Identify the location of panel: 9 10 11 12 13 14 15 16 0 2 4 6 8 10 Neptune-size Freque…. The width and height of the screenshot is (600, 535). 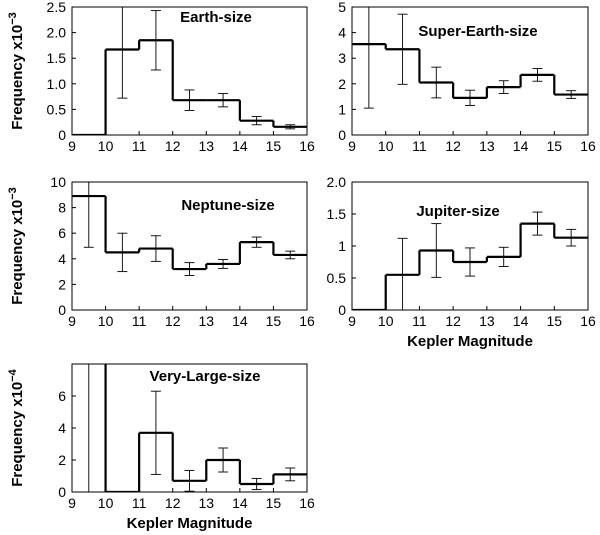
(161, 251).